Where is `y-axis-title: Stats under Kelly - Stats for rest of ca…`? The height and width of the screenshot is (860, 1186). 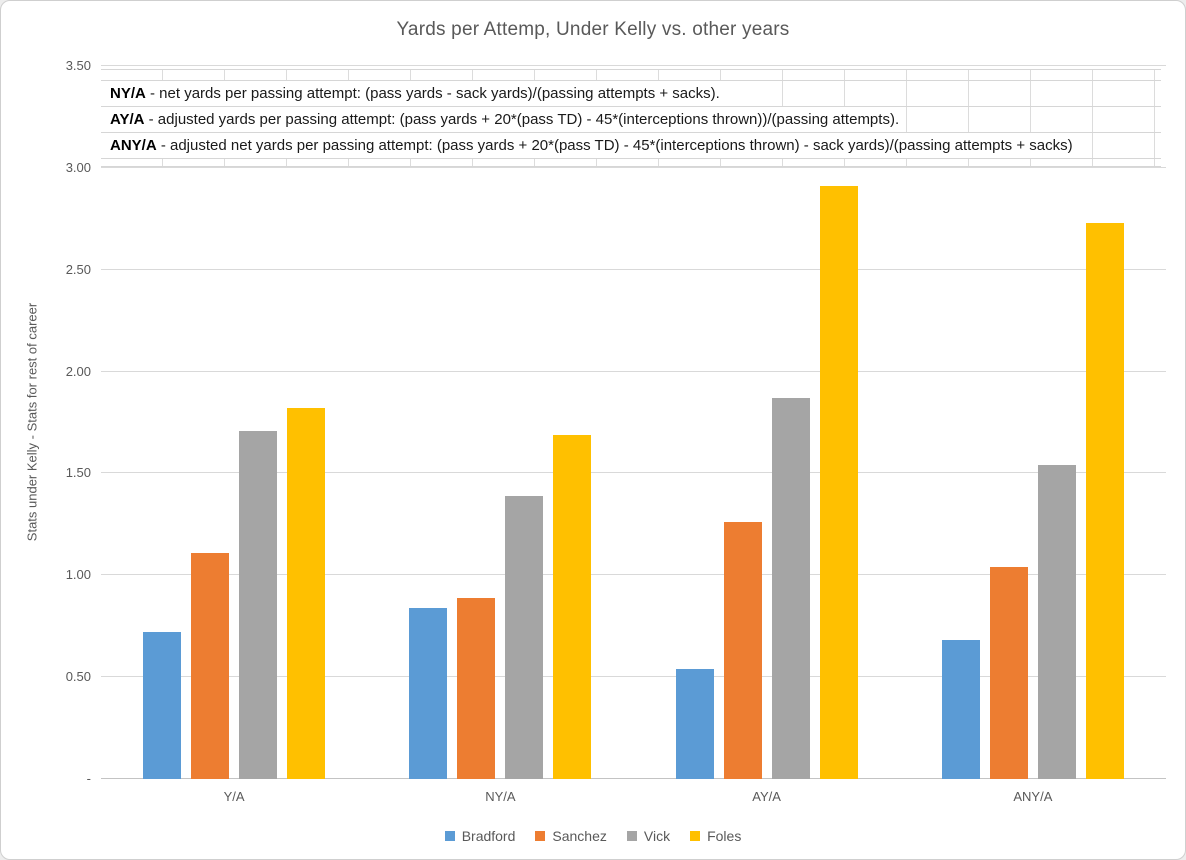 y-axis-title: Stats under Kelly - Stats for rest of ca… is located at coordinates (32, 422).